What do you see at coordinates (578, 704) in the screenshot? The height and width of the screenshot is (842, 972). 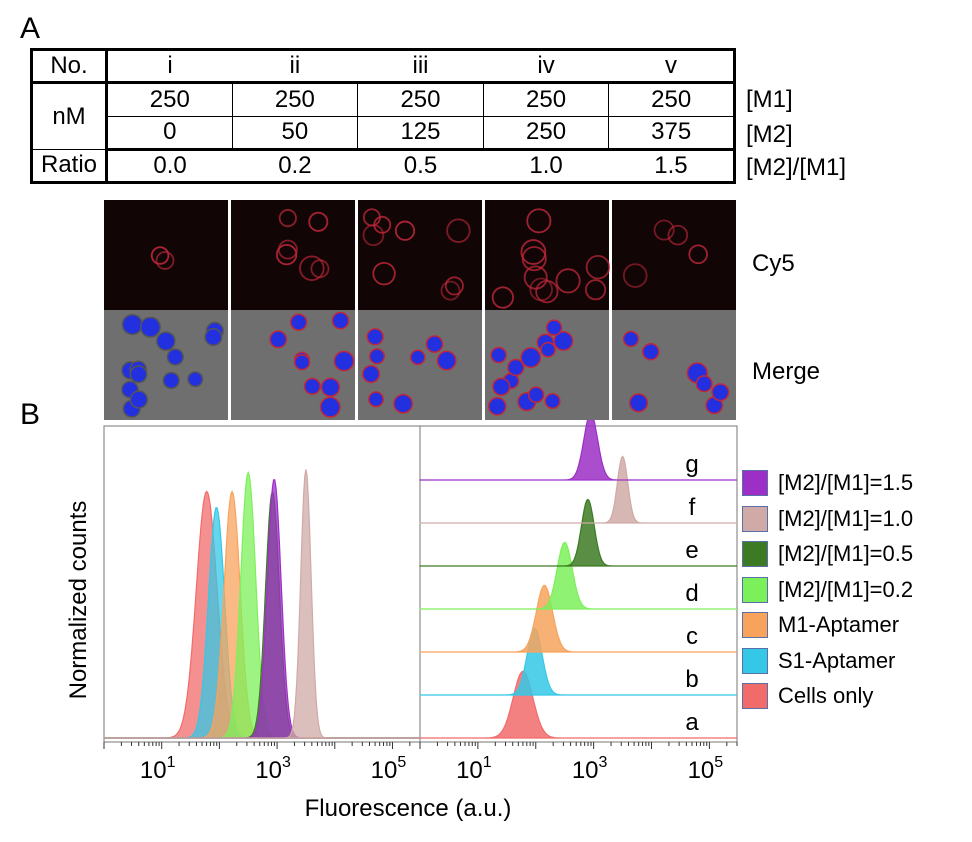 I see `track-histogram-a` at bounding box center [578, 704].